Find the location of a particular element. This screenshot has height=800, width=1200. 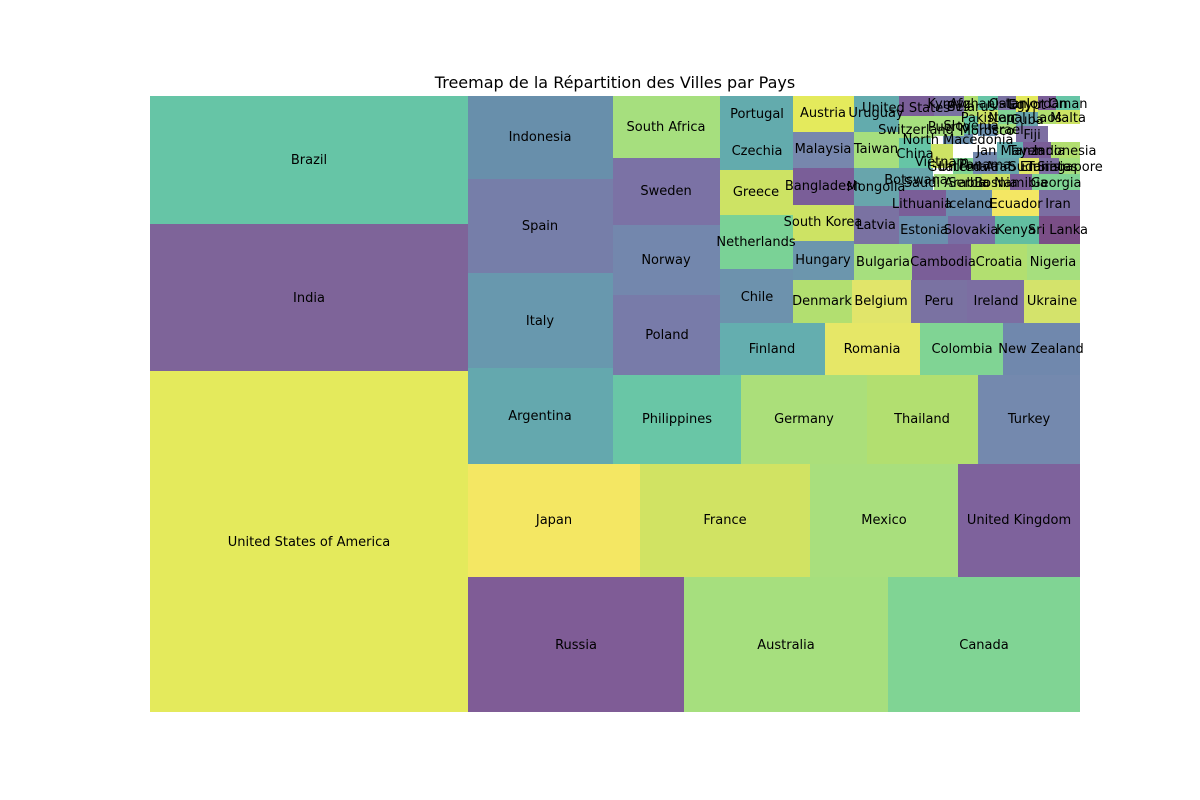

treemap-cell-label: Nigeria is located at coordinates (1053, 262).